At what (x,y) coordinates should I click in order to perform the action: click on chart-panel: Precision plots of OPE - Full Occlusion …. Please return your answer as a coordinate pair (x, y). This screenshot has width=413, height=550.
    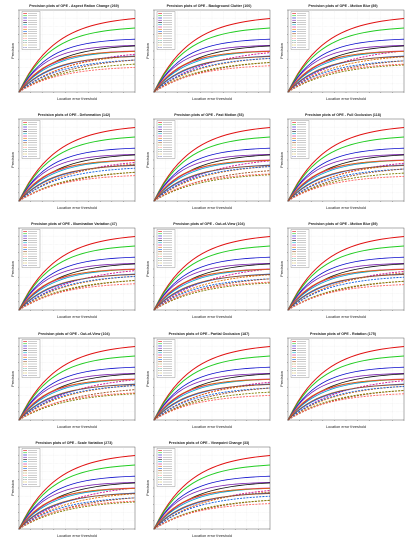
    Looking at the image, I should click on (343, 166).